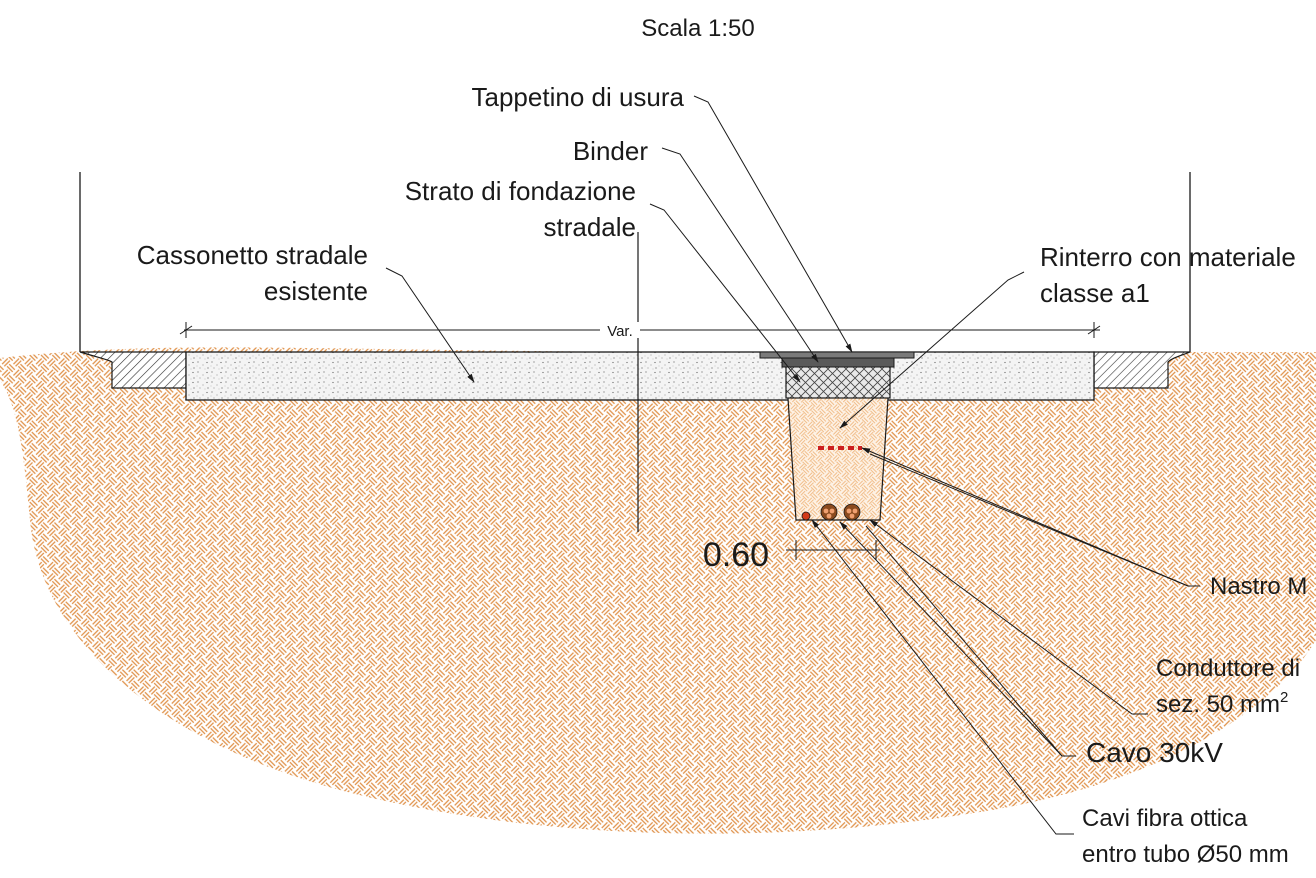 The width and height of the screenshot is (1316, 878). Describe the element at coordinates (1142, 370) in the screenshot. I see `right-curb` at that location.